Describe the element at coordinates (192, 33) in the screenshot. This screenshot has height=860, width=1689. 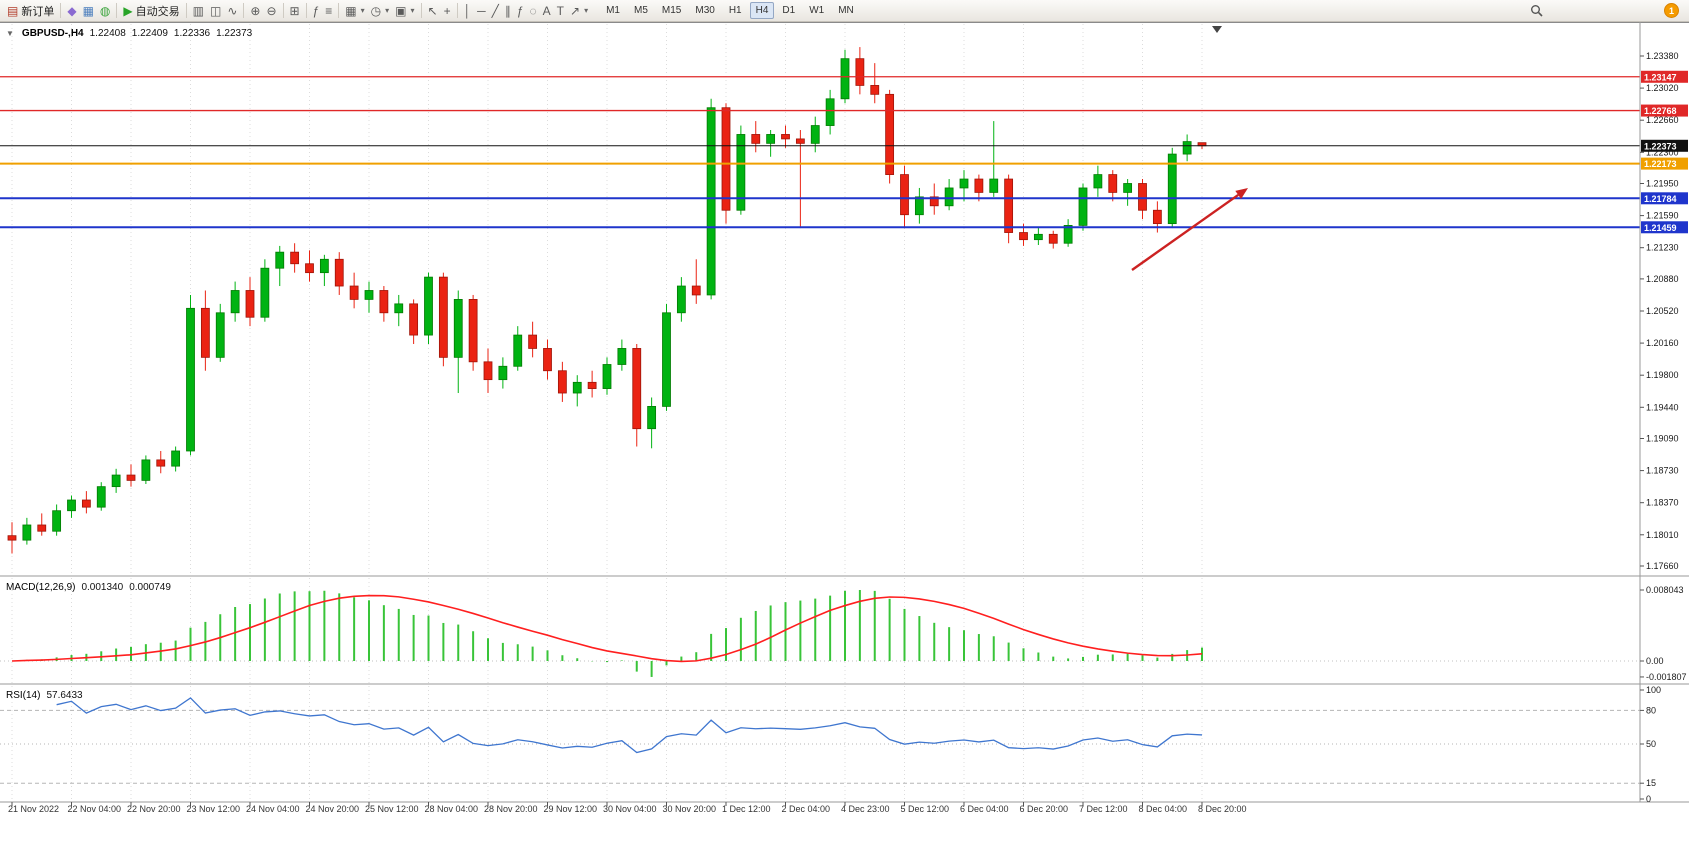
I see `chart-low-value: 1.22336` at that location.